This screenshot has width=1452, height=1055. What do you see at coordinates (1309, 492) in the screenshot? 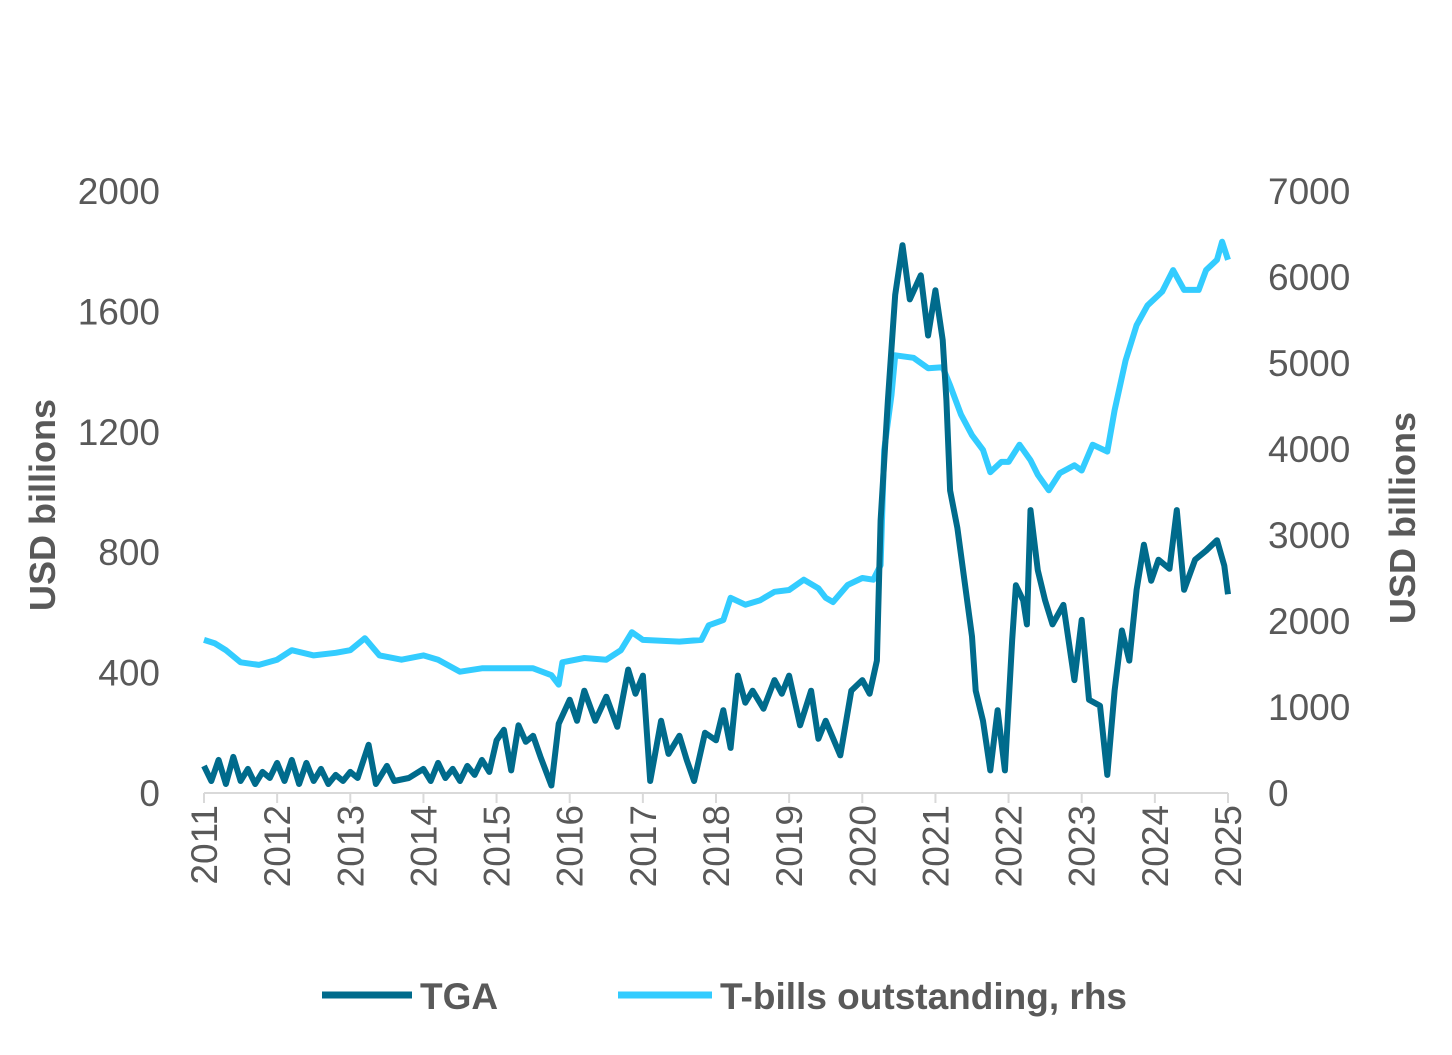
I see `right-axis-ticks: 0 1000 2000 3000 4000 5000 6000 7000` at bounding box center [1309, 492].